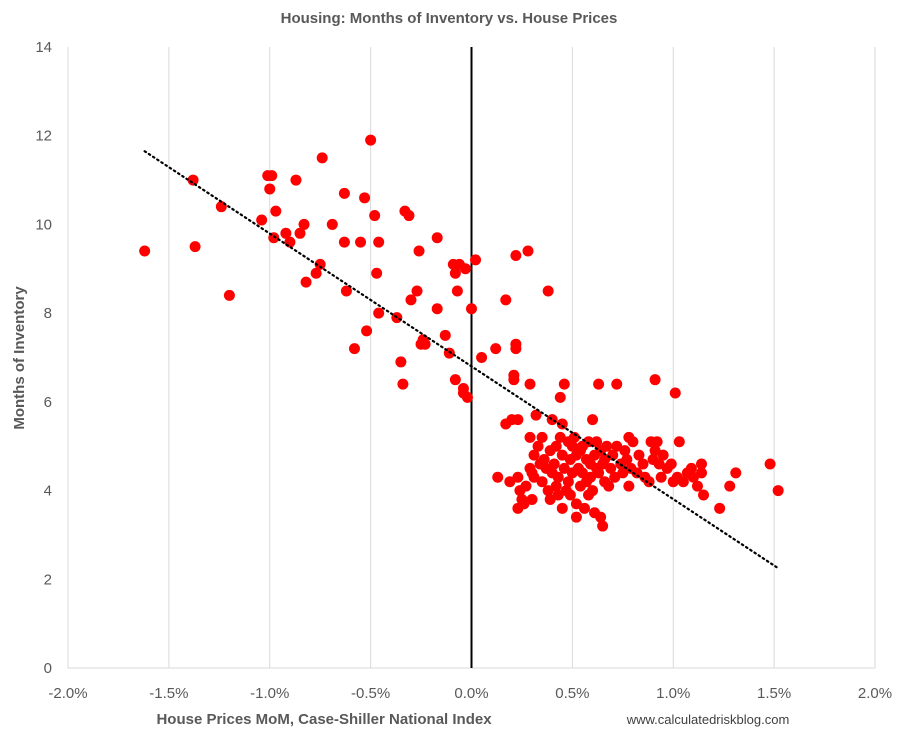 Image resolution: width=899 pixels, height=739 pixels. What do you see at coordinates (43, 136) in the screenshot?
I see `y-tick-label: 12` at bounding box center [43, 136].